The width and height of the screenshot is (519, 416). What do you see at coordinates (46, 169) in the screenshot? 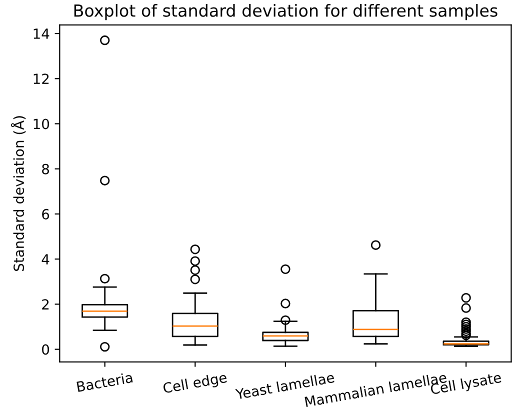
I see `y-tick-label: 8` at bounding box center [46, 169].